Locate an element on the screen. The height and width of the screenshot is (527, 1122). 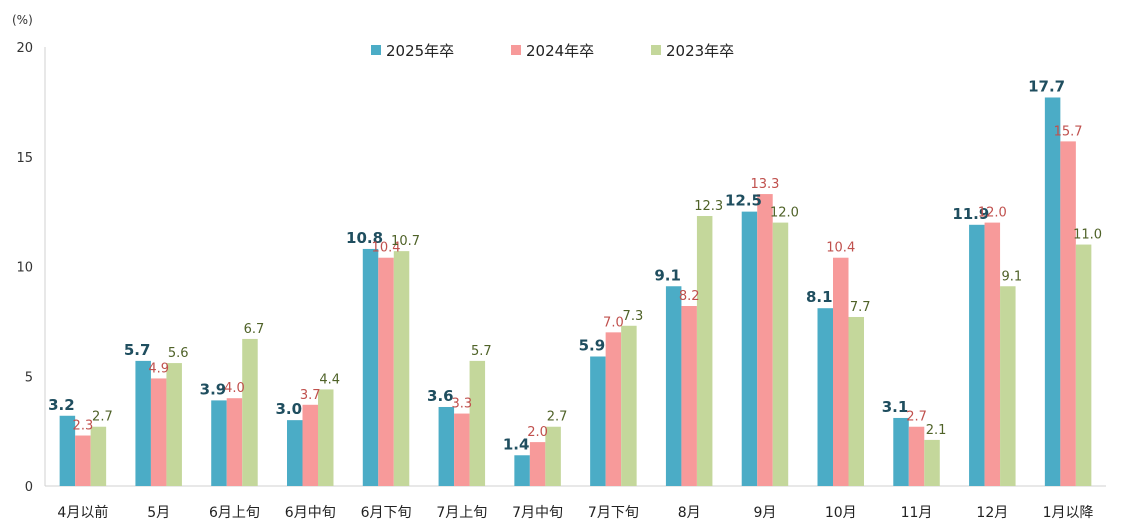
x-category-label: 9月 is located at coordinates (765, 513).